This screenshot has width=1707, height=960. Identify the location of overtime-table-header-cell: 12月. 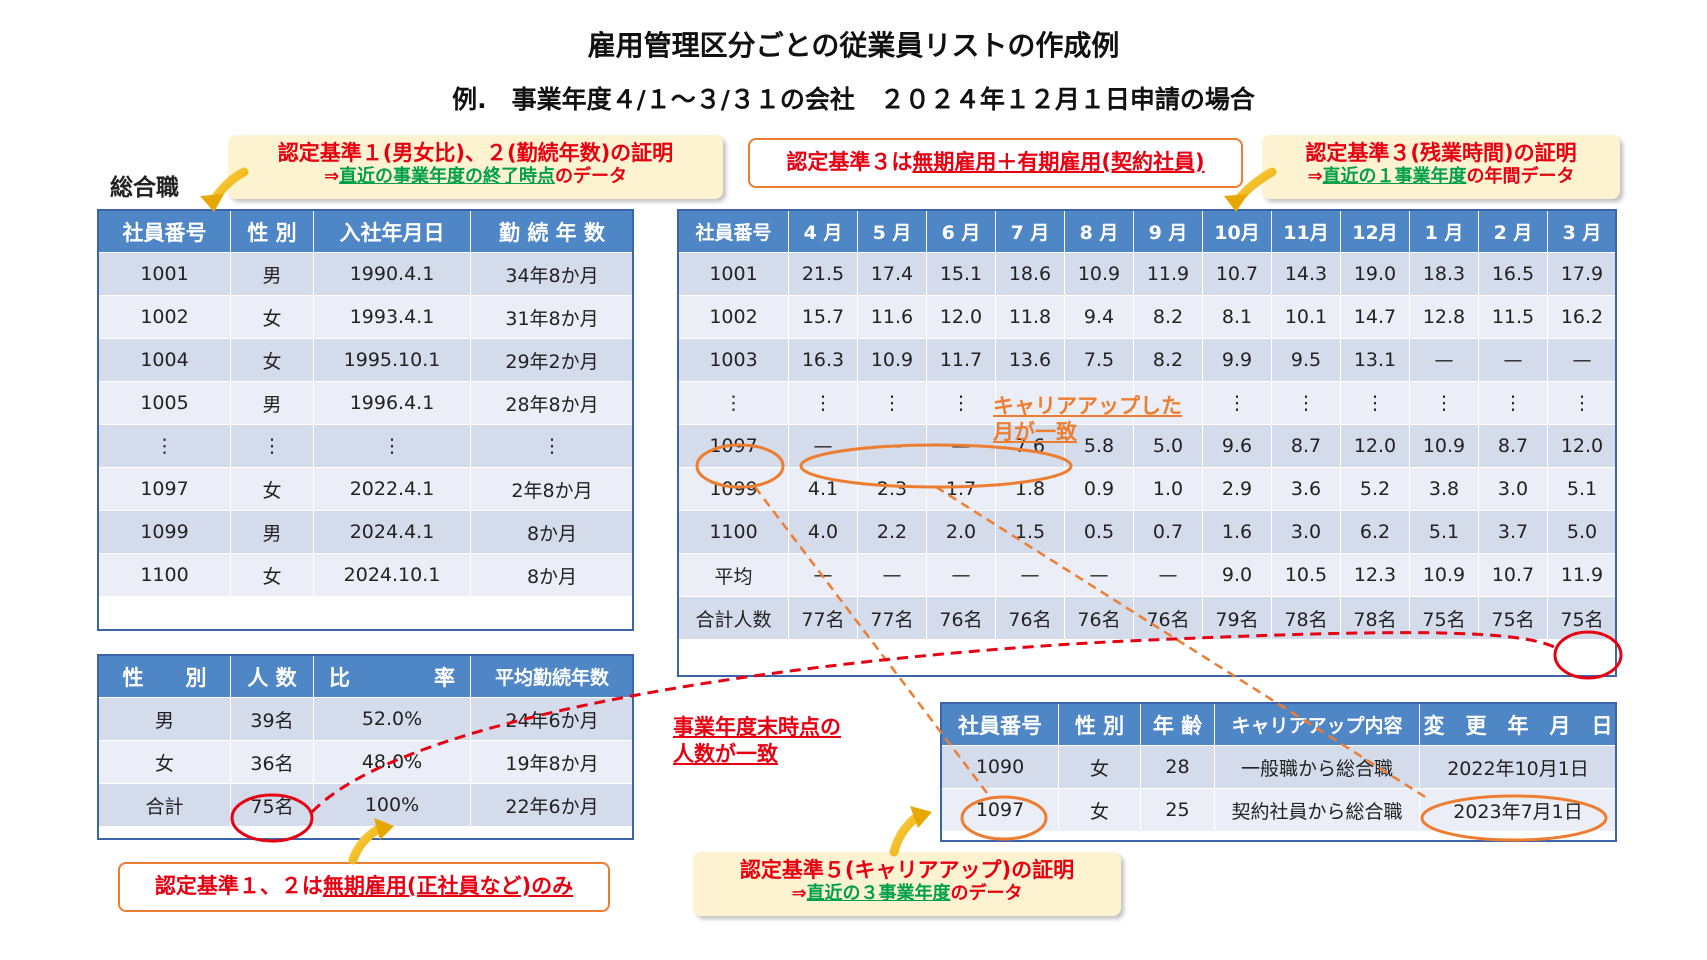
(1375, 231).